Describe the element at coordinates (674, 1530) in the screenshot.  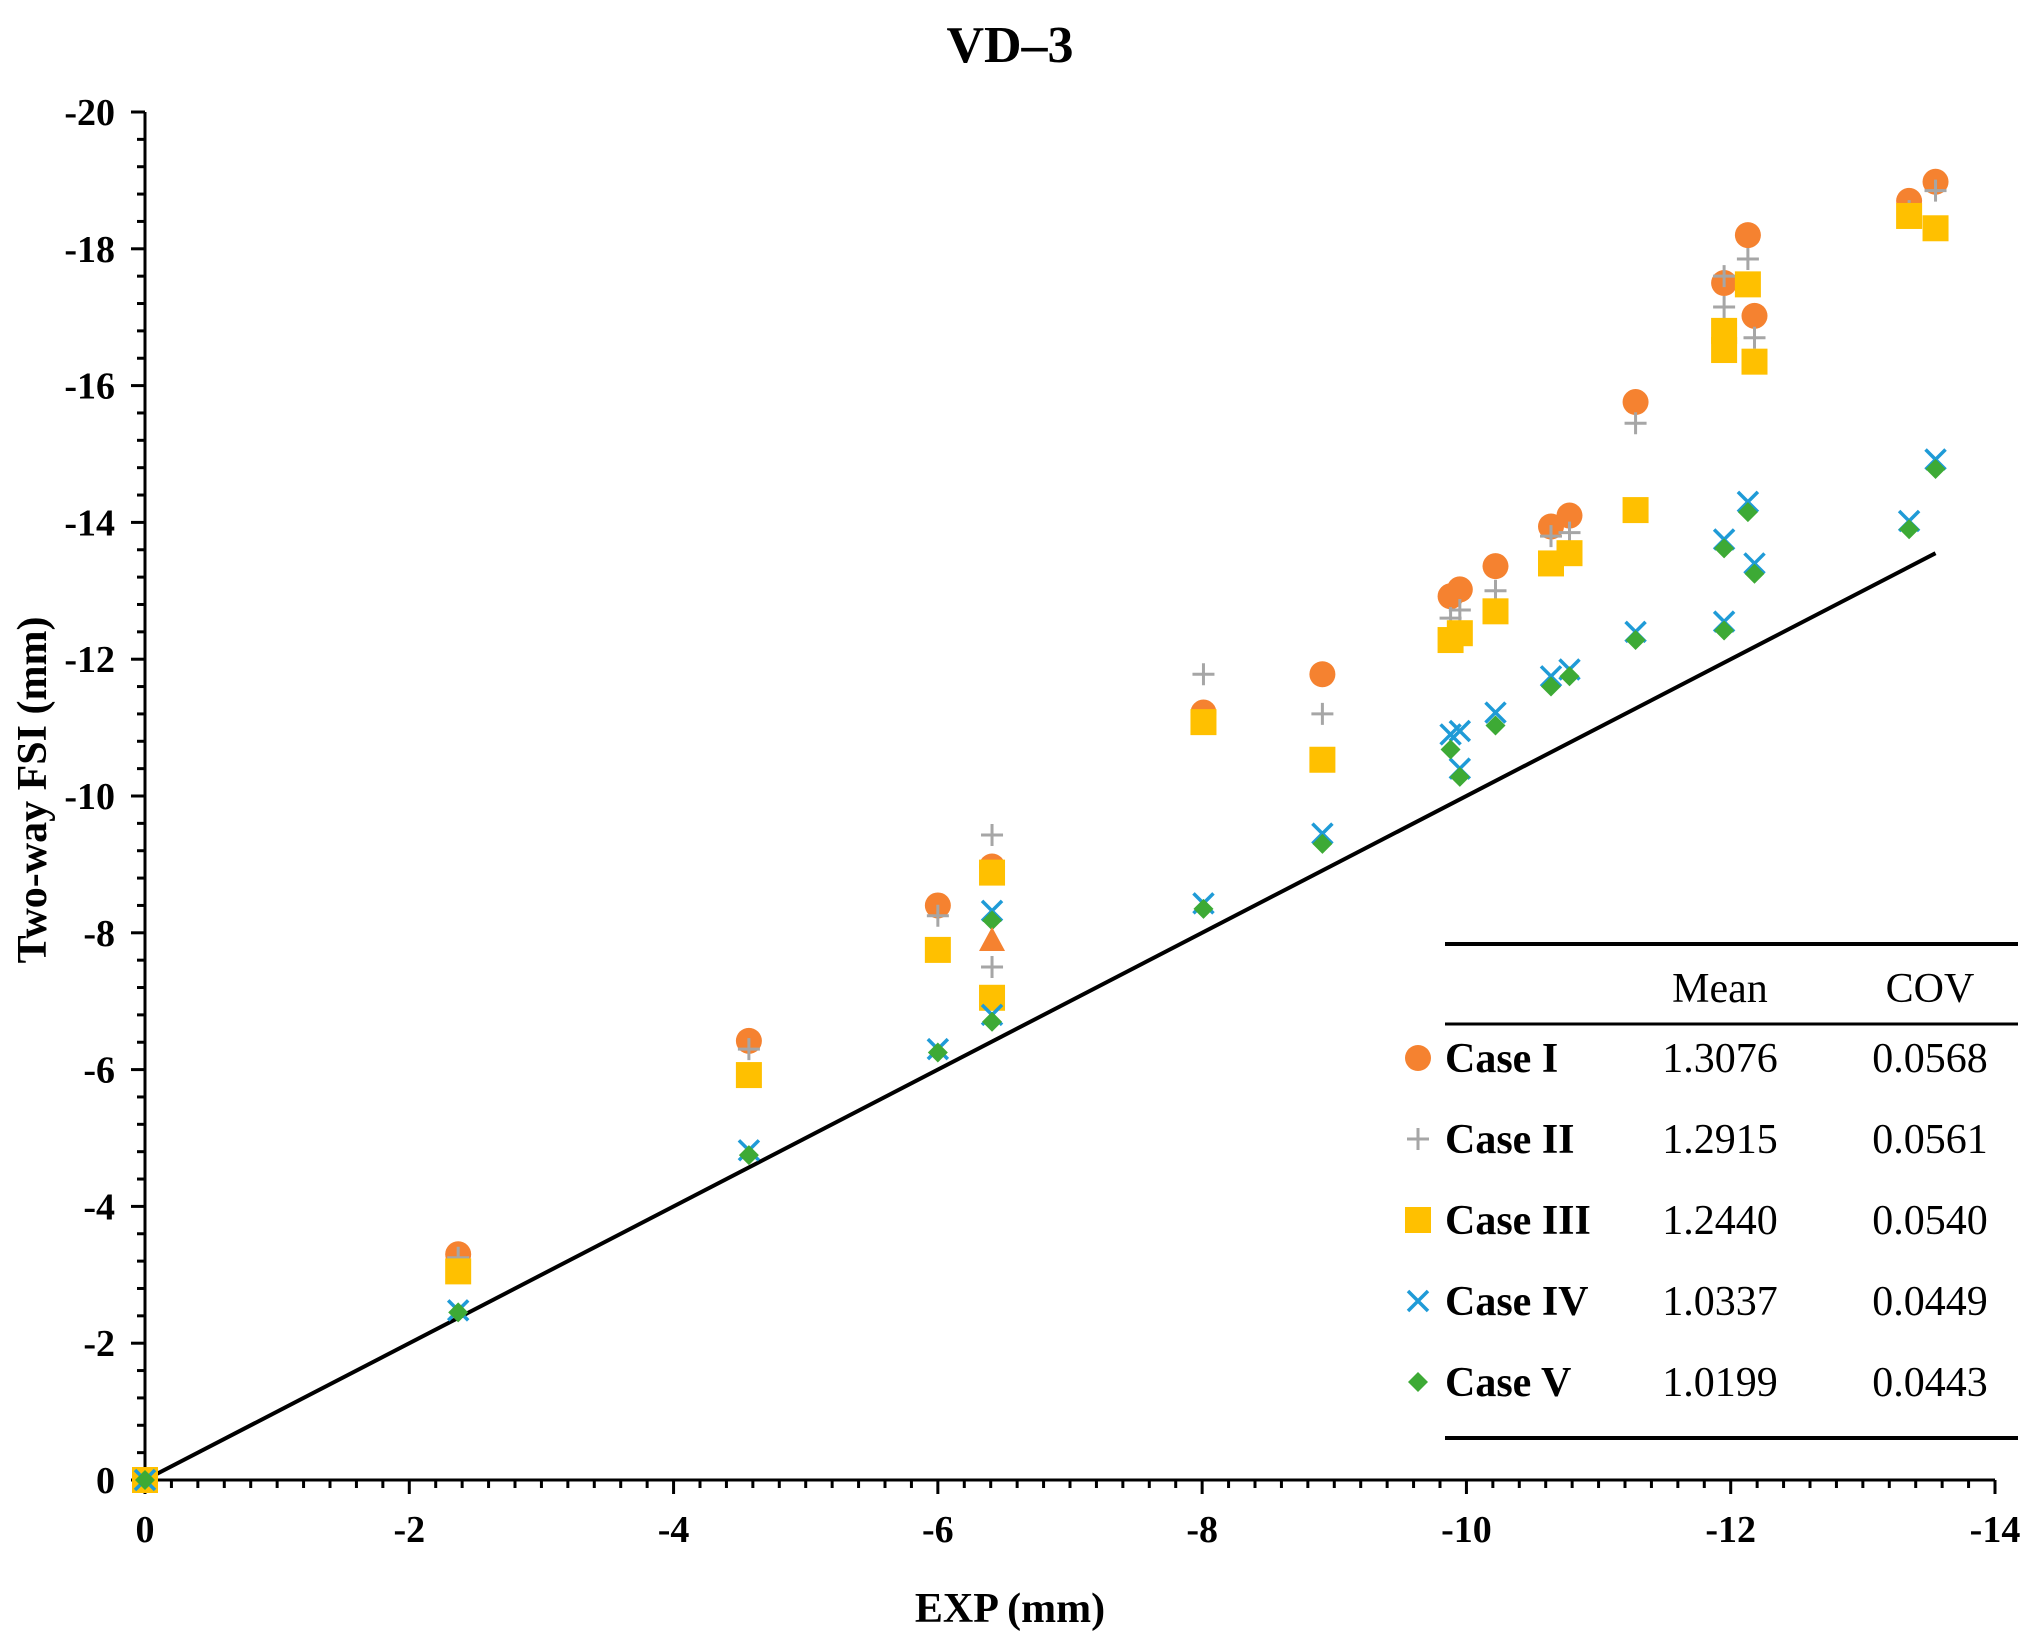
I see `x-tick-label: -4` at that location.